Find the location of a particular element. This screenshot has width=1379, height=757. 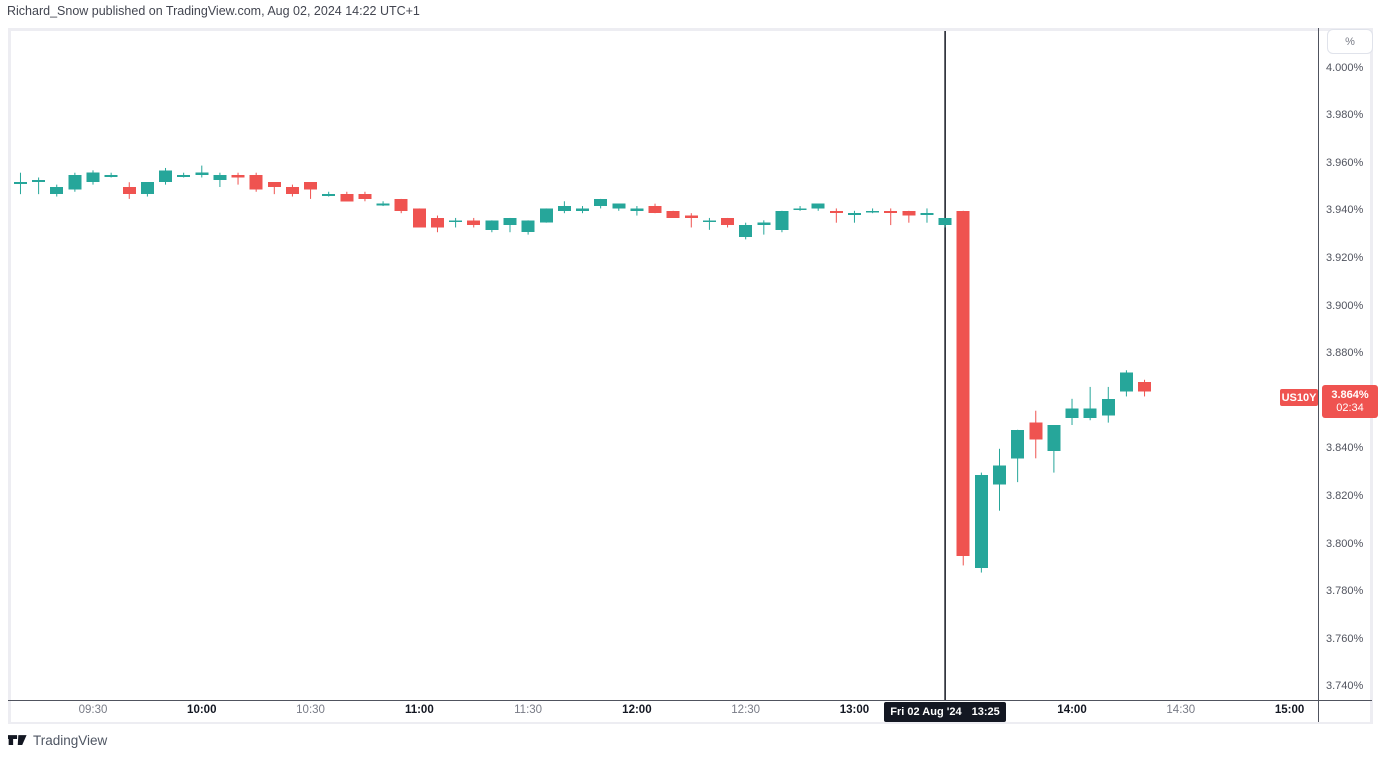

unit-percent-button: % is located at coordinates (1350, 41).